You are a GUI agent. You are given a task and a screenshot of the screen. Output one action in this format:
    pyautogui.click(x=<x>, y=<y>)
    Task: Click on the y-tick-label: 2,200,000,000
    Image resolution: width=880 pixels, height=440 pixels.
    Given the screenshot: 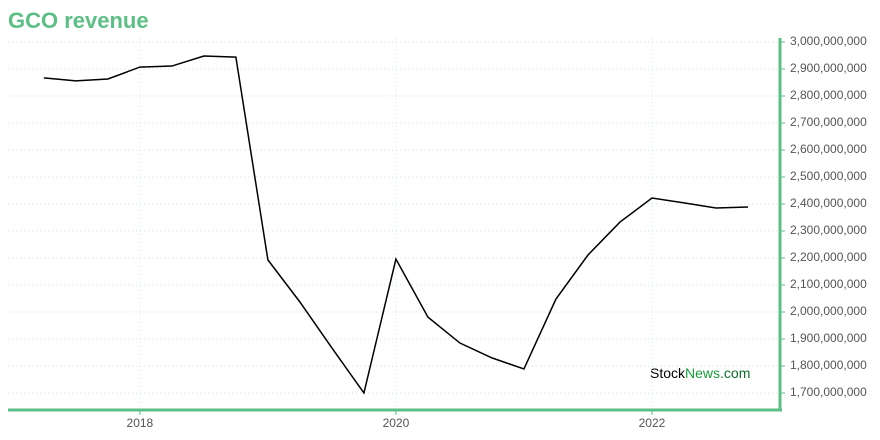 What is the action you would take?
    pyautogui.click(x=828, y=257)
    